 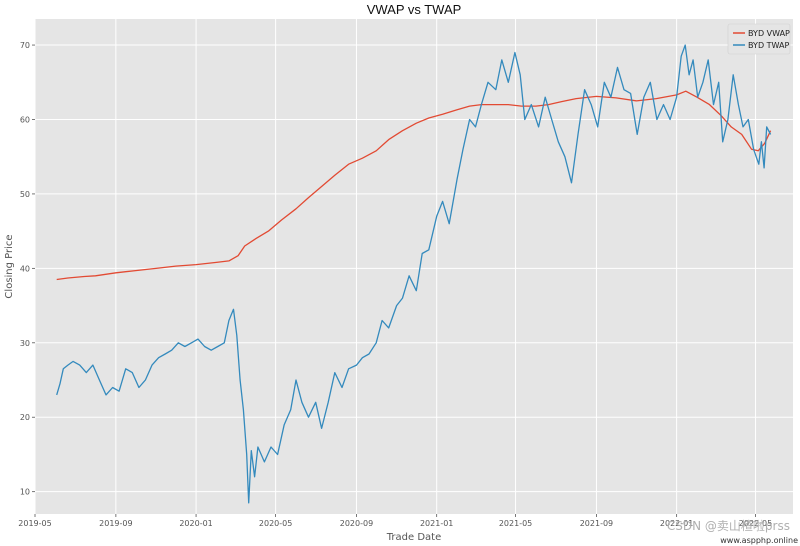 What do you see at coordinates (34, 523) in the screenshot?
I see `x-tick-label: 2019-05` at bounding box center [34, 523].